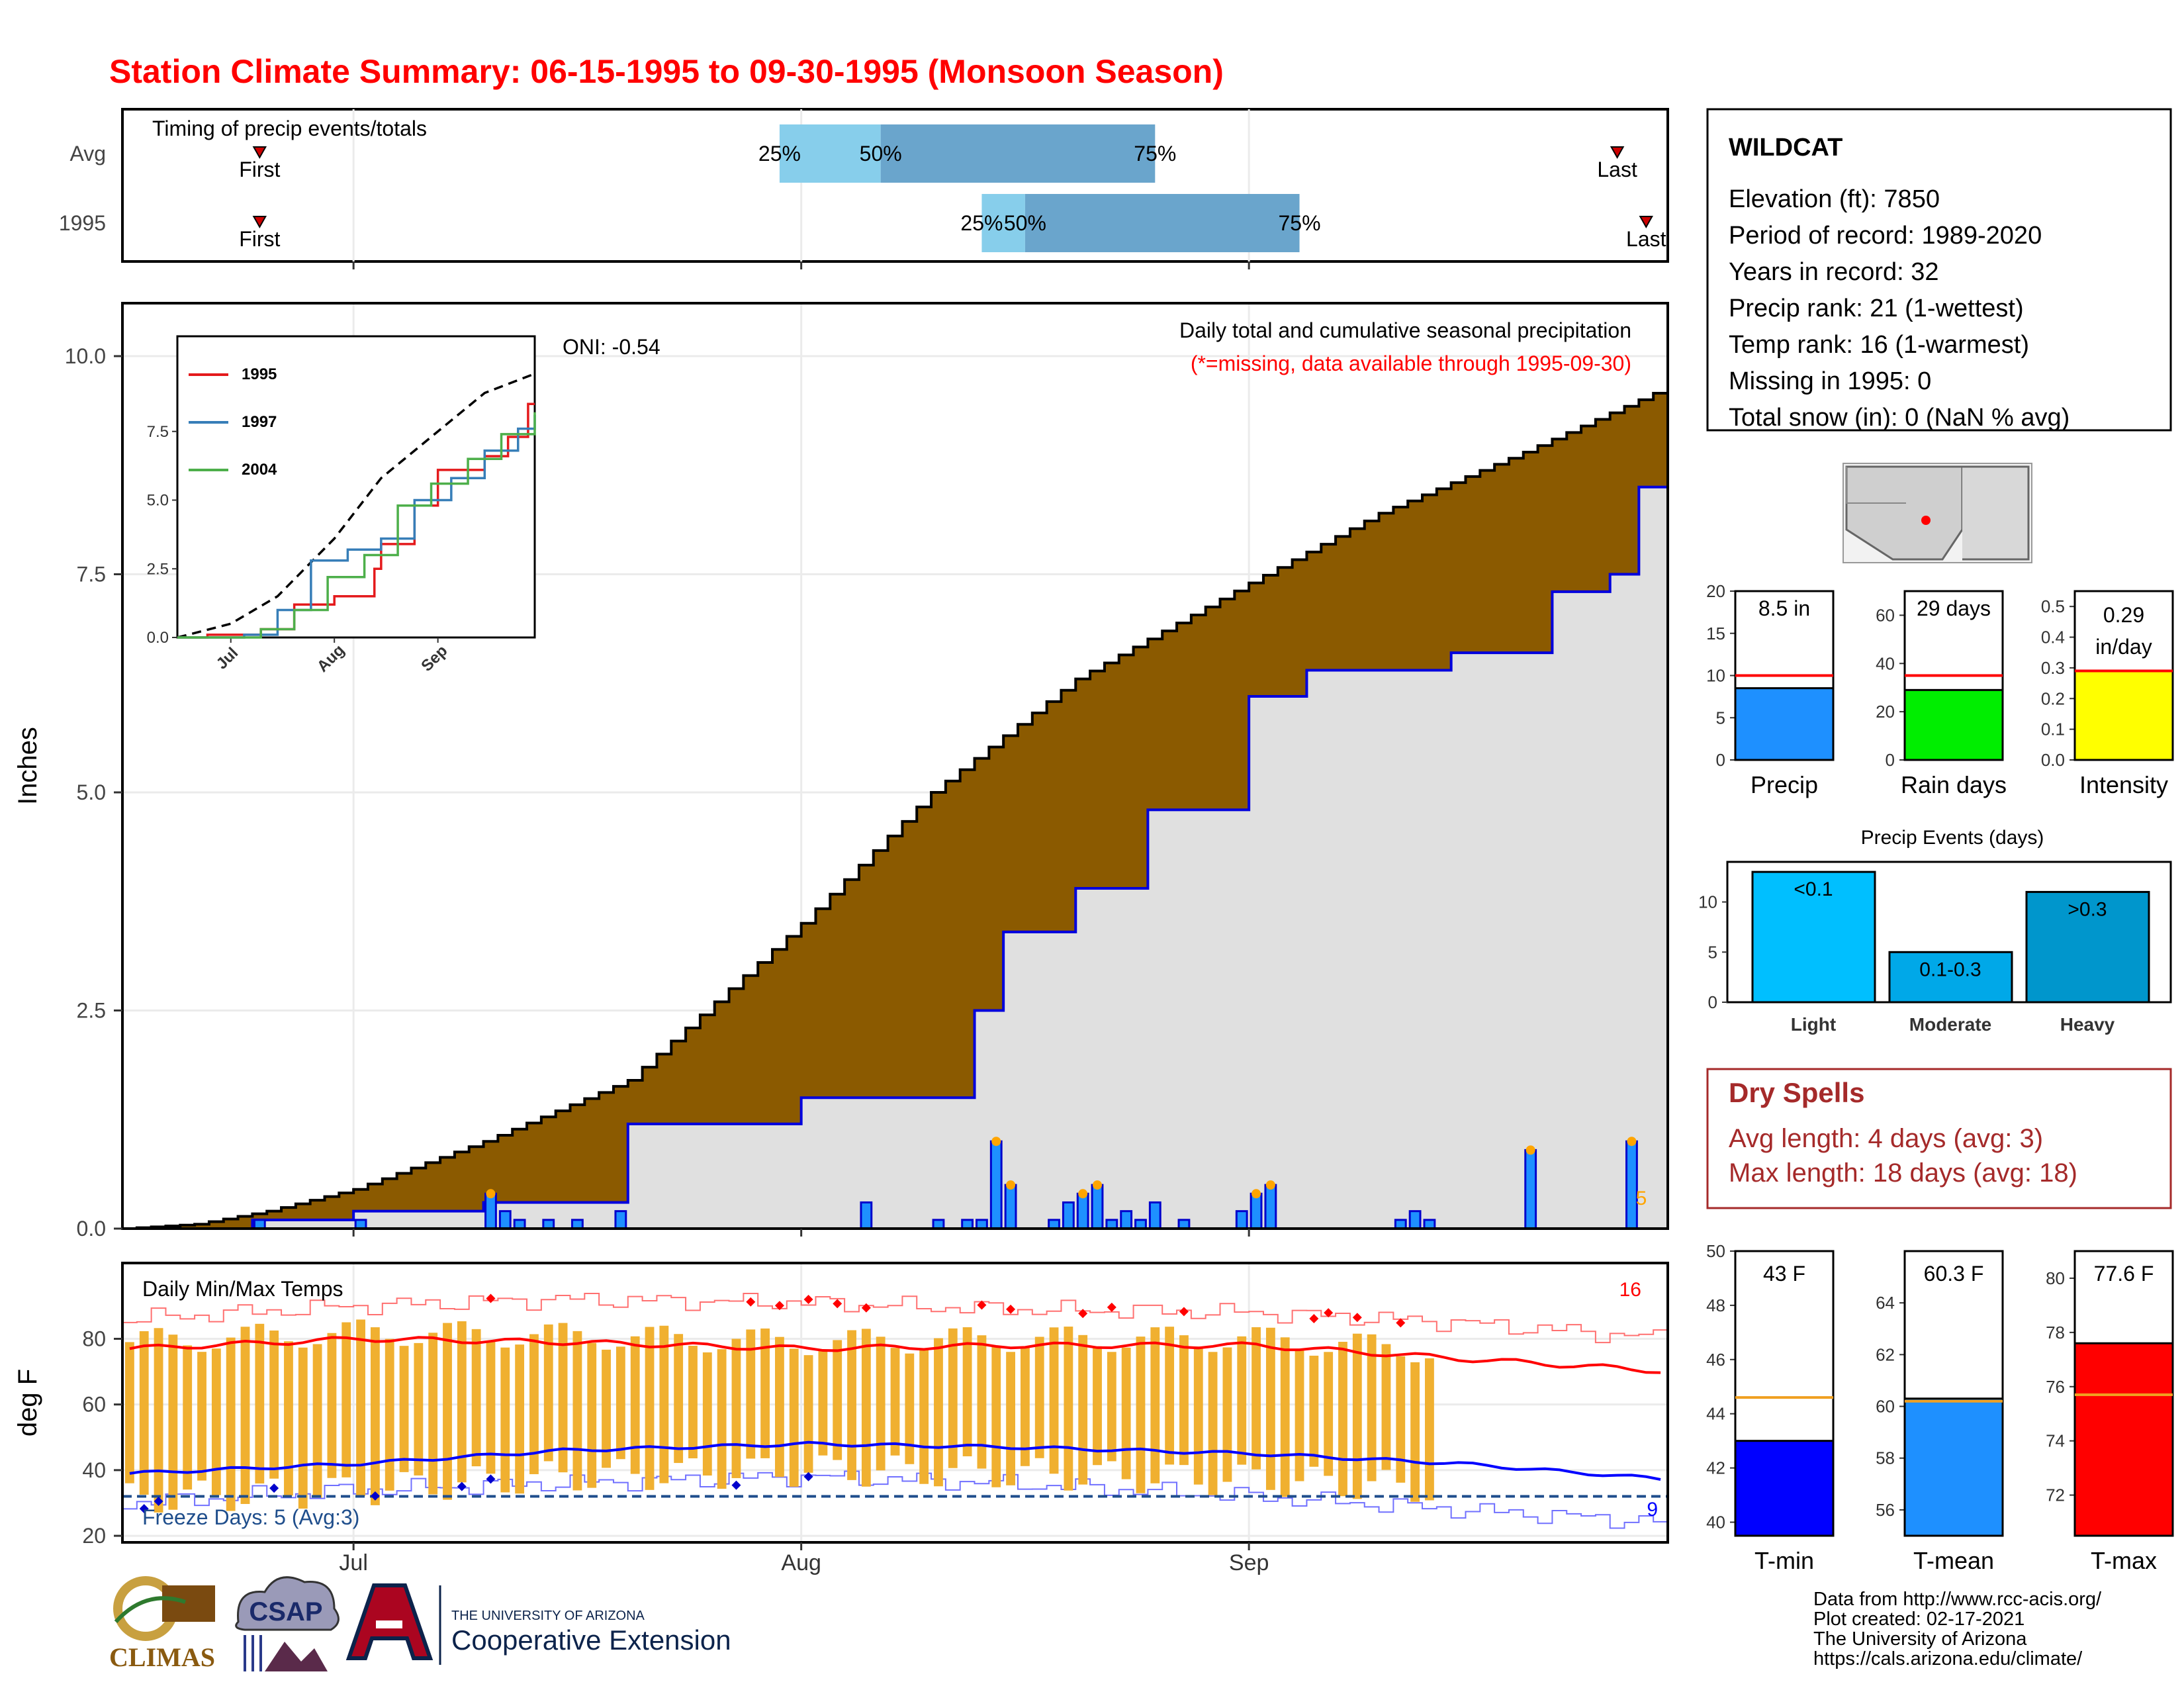 The height and width of the screenshot is (1688, 2184). I want to click on x-tick-label: Jul, so click(353, 1562).